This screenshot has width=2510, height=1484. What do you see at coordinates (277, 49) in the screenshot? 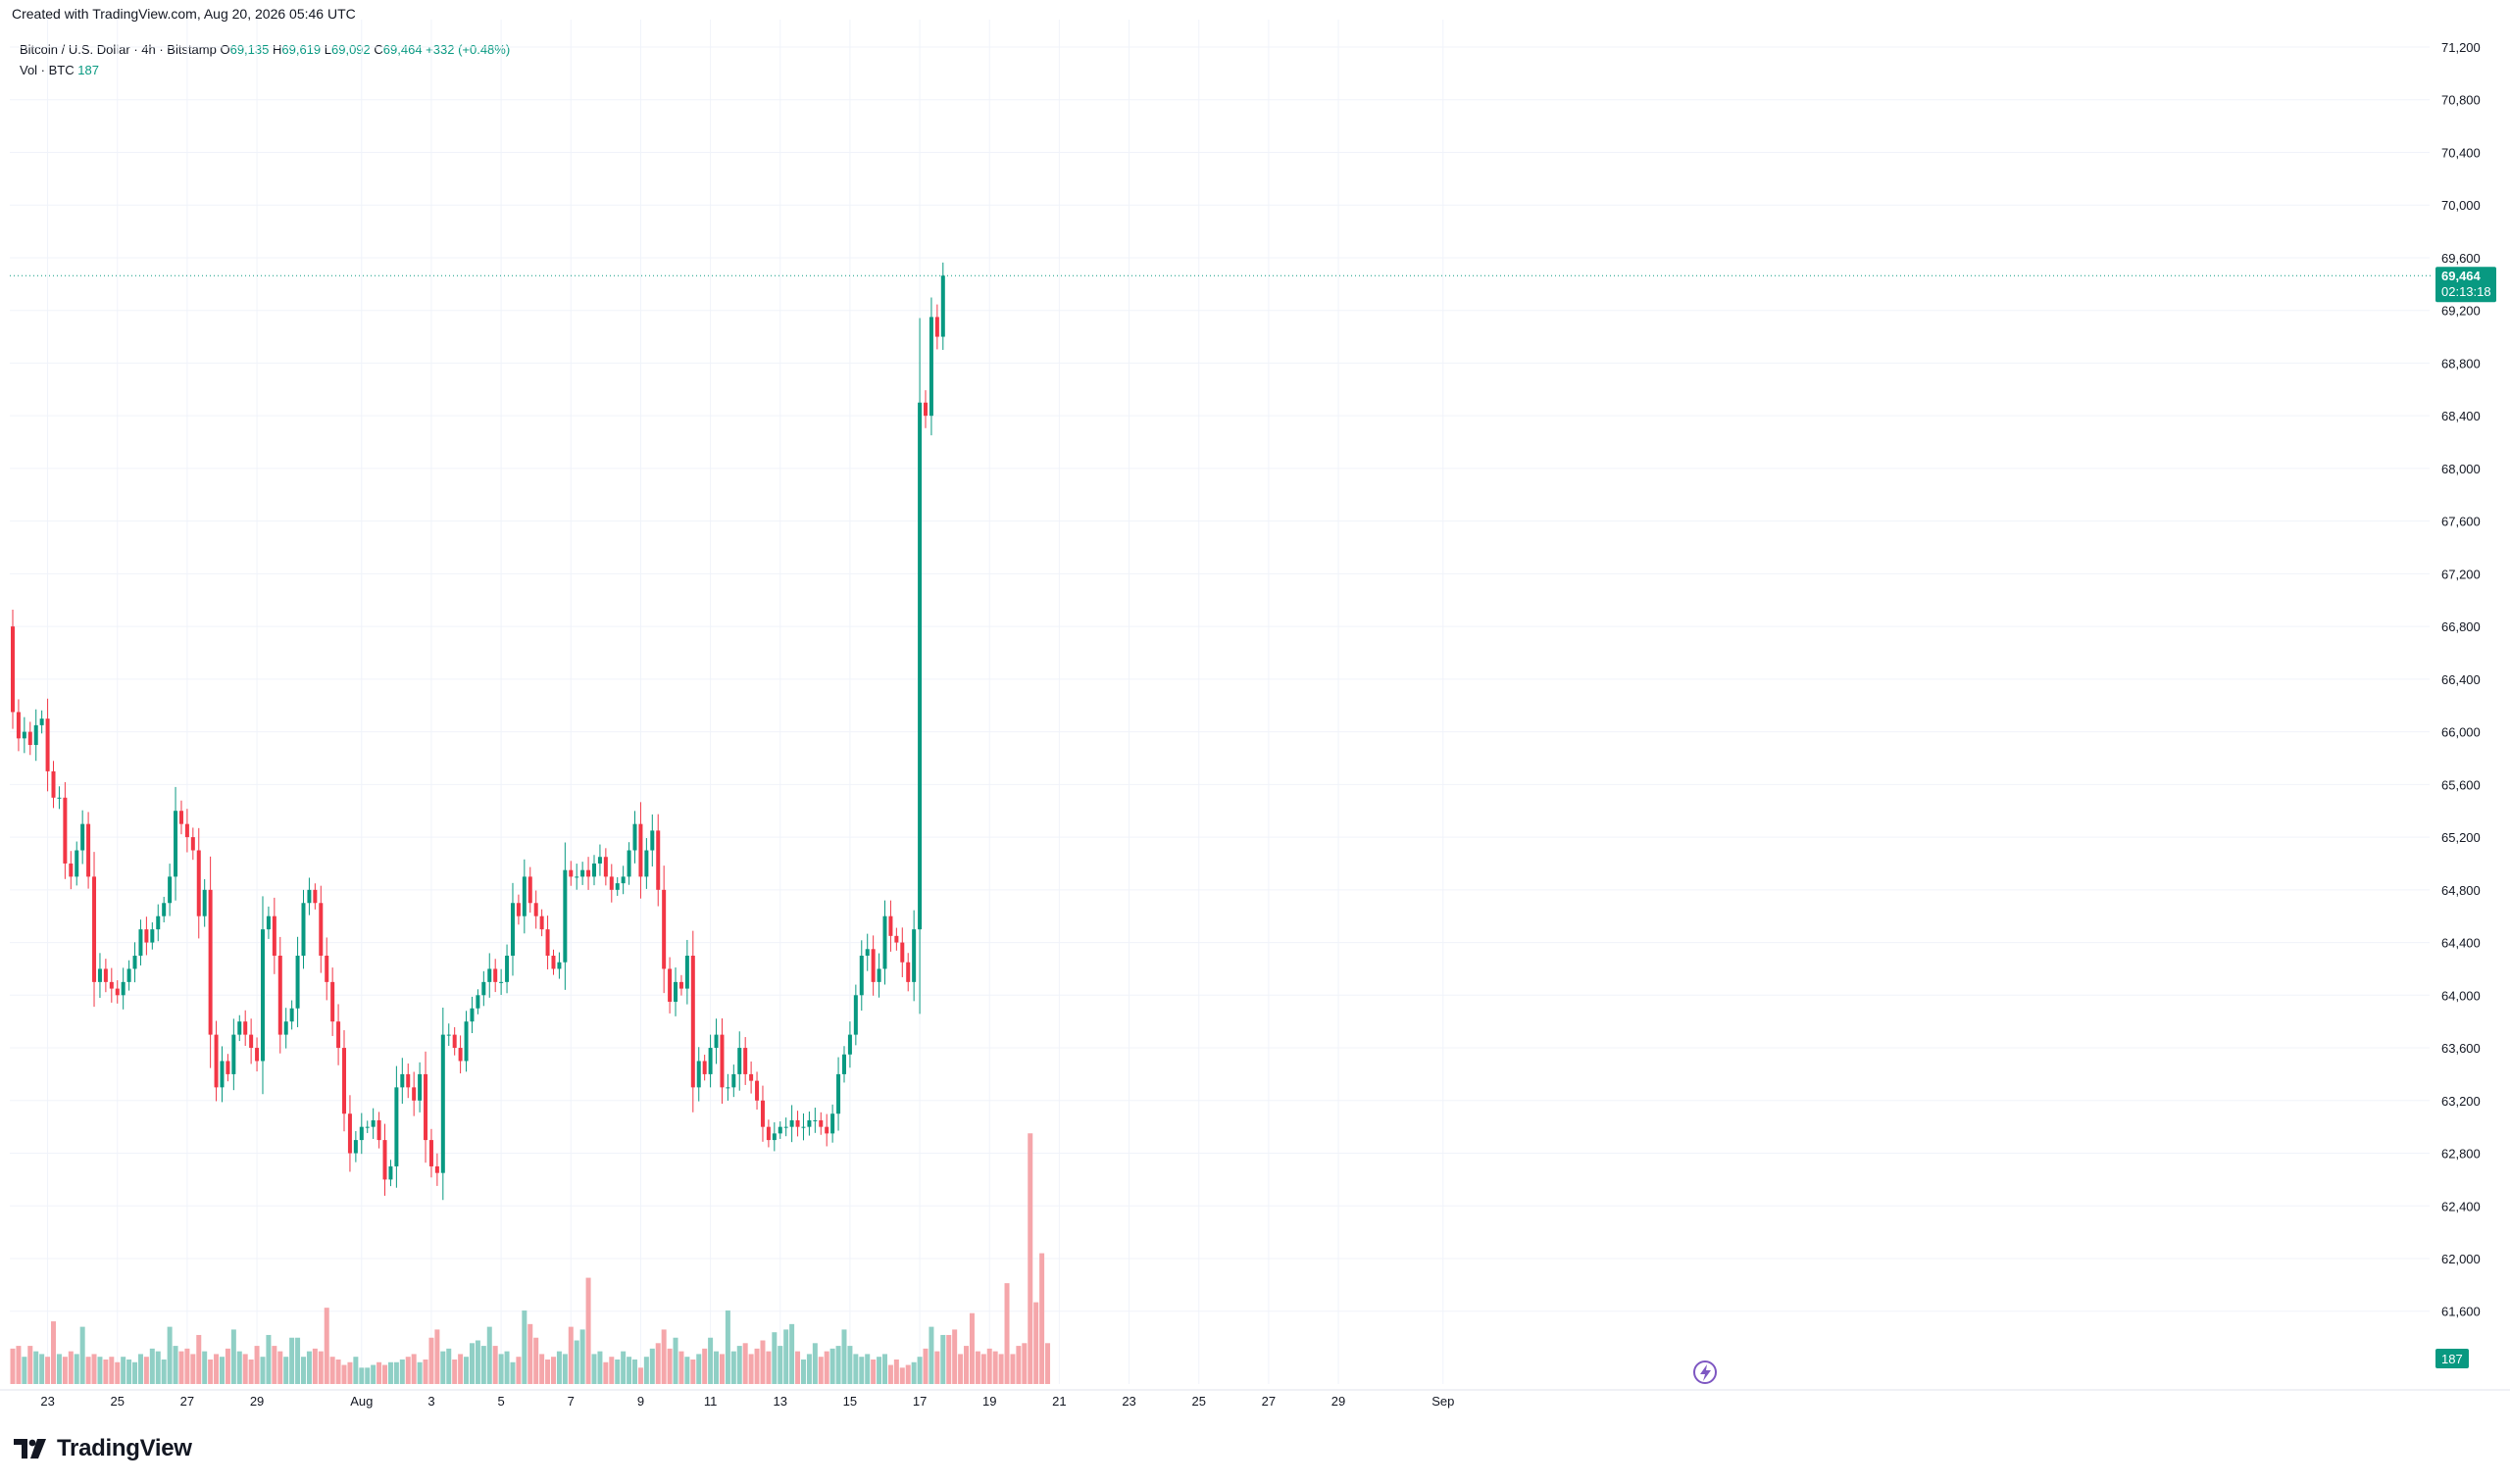
I see `high-label: H` at bounding box center [277, 49].